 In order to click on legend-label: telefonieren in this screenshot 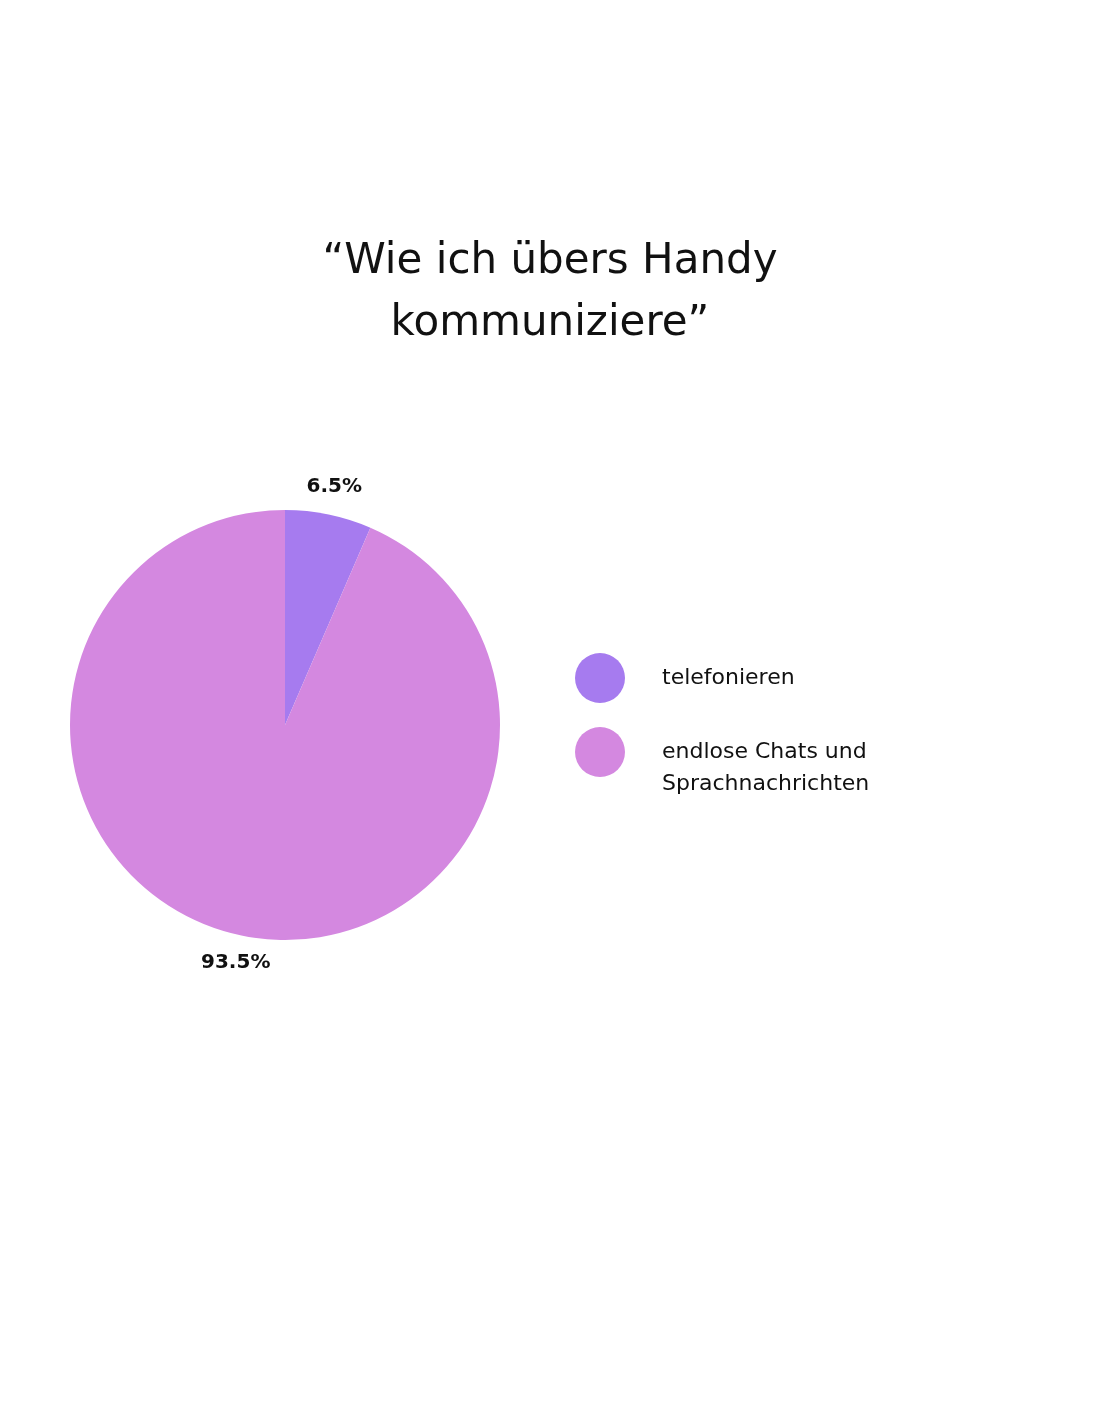, I will do `click(728, 677)`.